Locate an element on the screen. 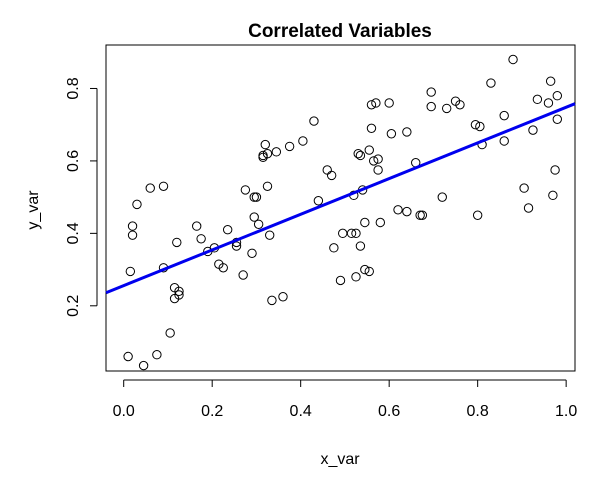 The width and height of the screenshot is (600, 480). y-axis: 0.2 0.4 0.6 0.8 is located at coordinates (81, 197).